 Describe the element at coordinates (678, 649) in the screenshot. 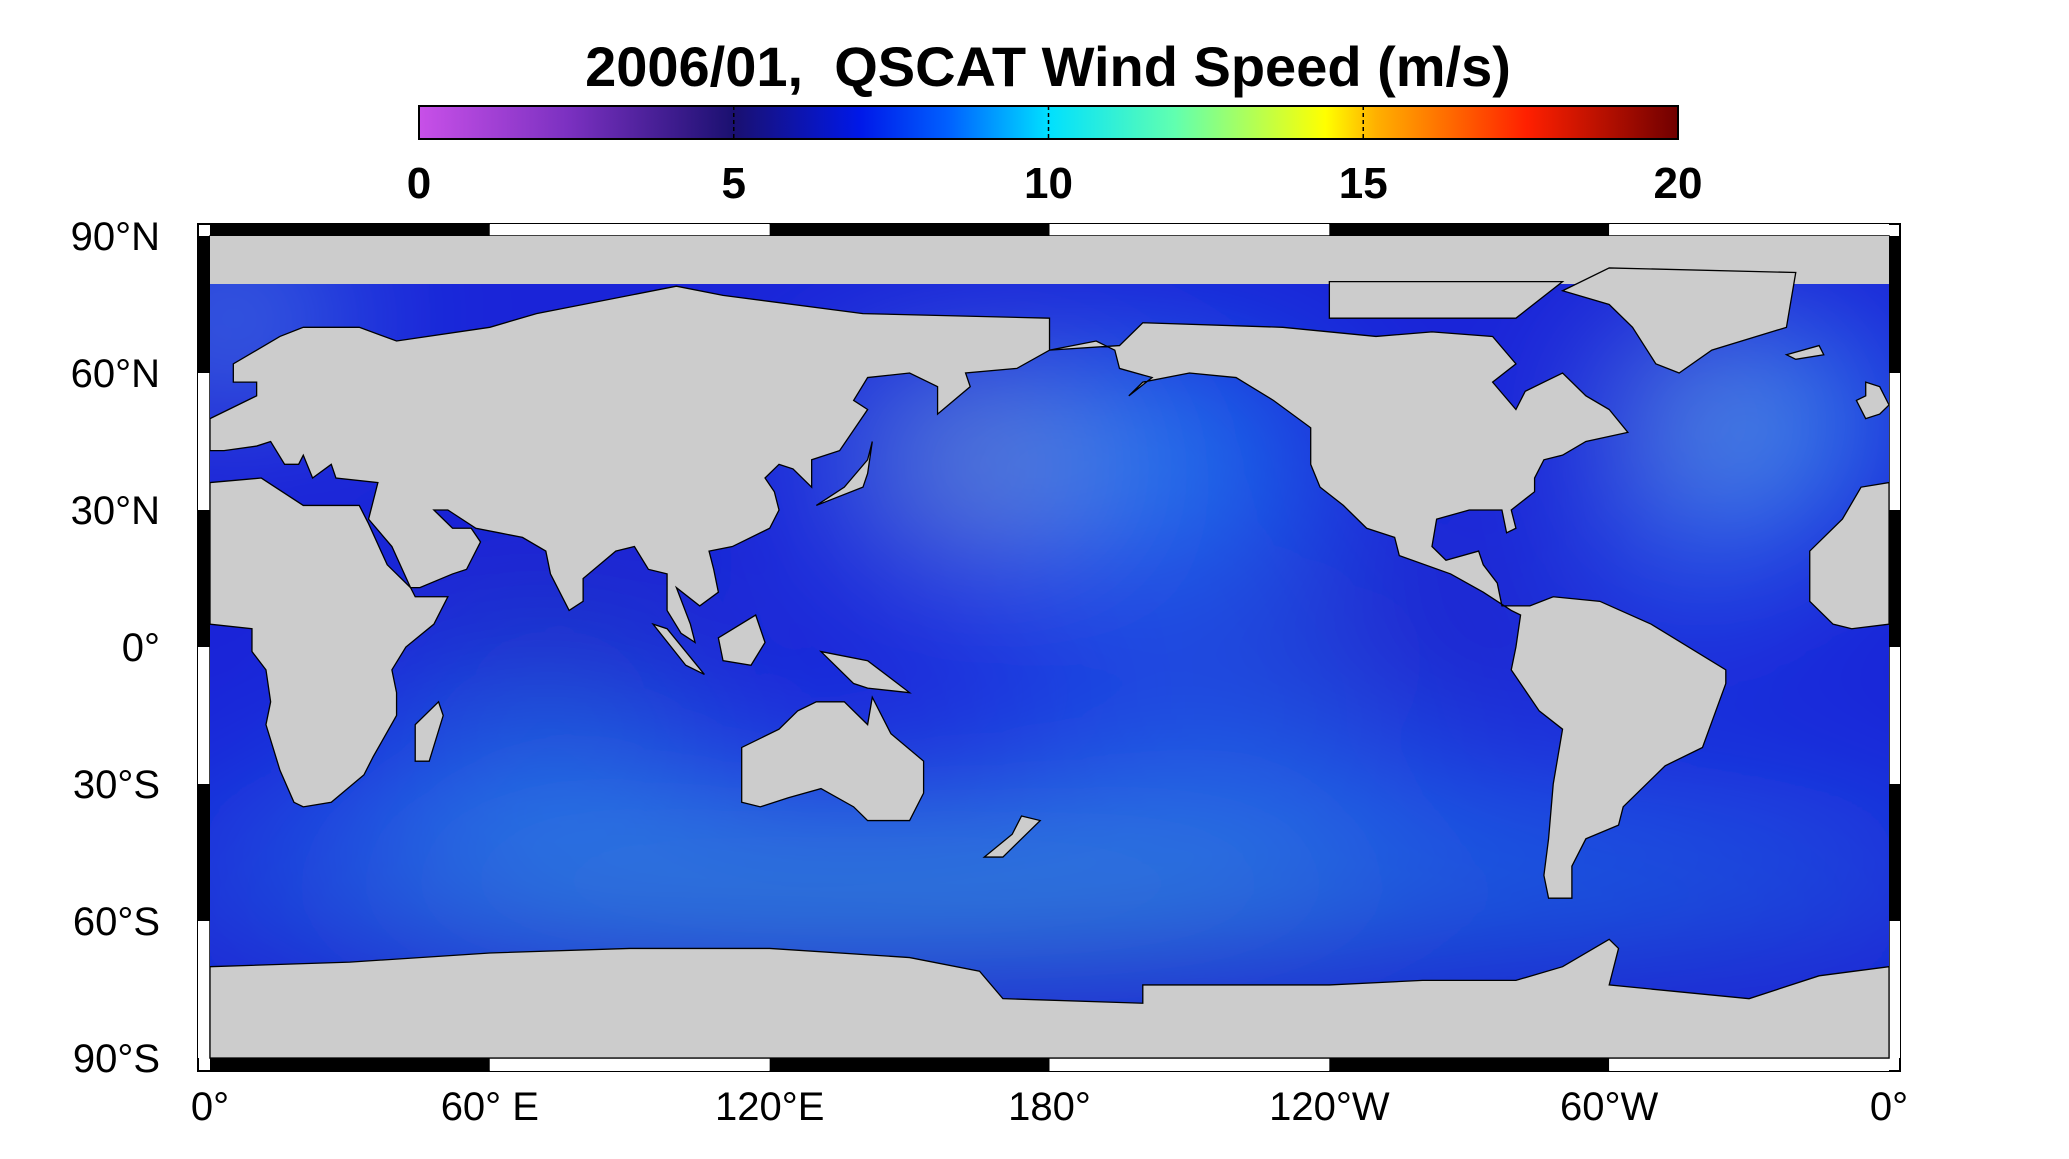

I see `sumatra` at that location.